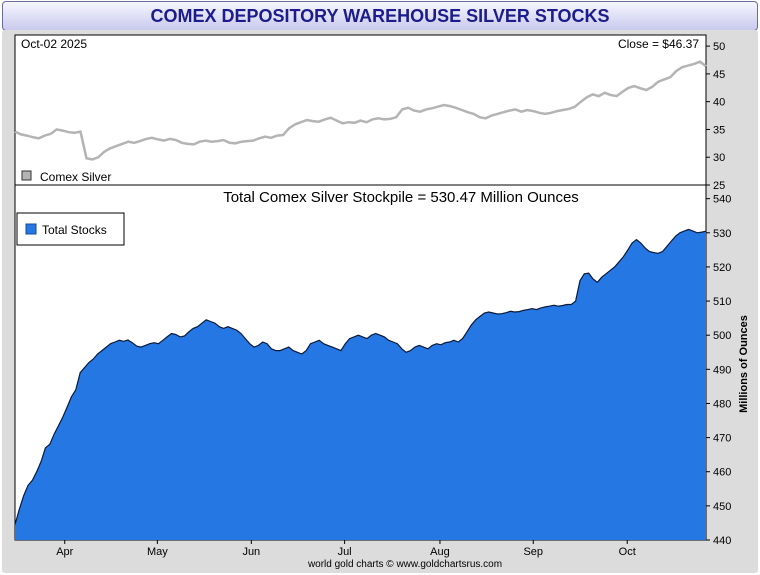 The image size is (760, 575). What do you see at coordinates (64, 552) in the screenshot?
I see `x-tick-label: Apr` at bounding box center [64, 552].